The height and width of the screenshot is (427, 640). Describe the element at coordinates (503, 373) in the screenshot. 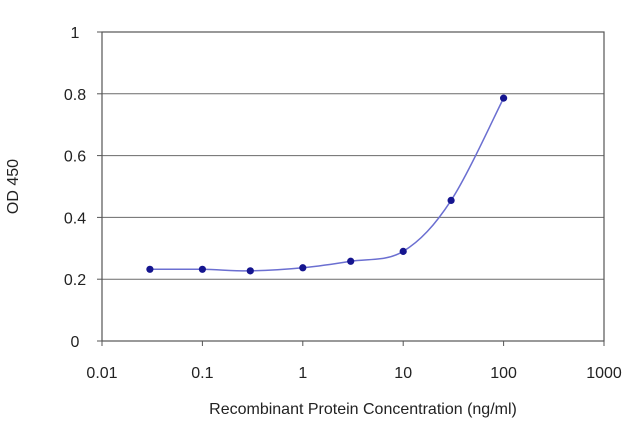

I see `x-tick-label: 100` at that location.